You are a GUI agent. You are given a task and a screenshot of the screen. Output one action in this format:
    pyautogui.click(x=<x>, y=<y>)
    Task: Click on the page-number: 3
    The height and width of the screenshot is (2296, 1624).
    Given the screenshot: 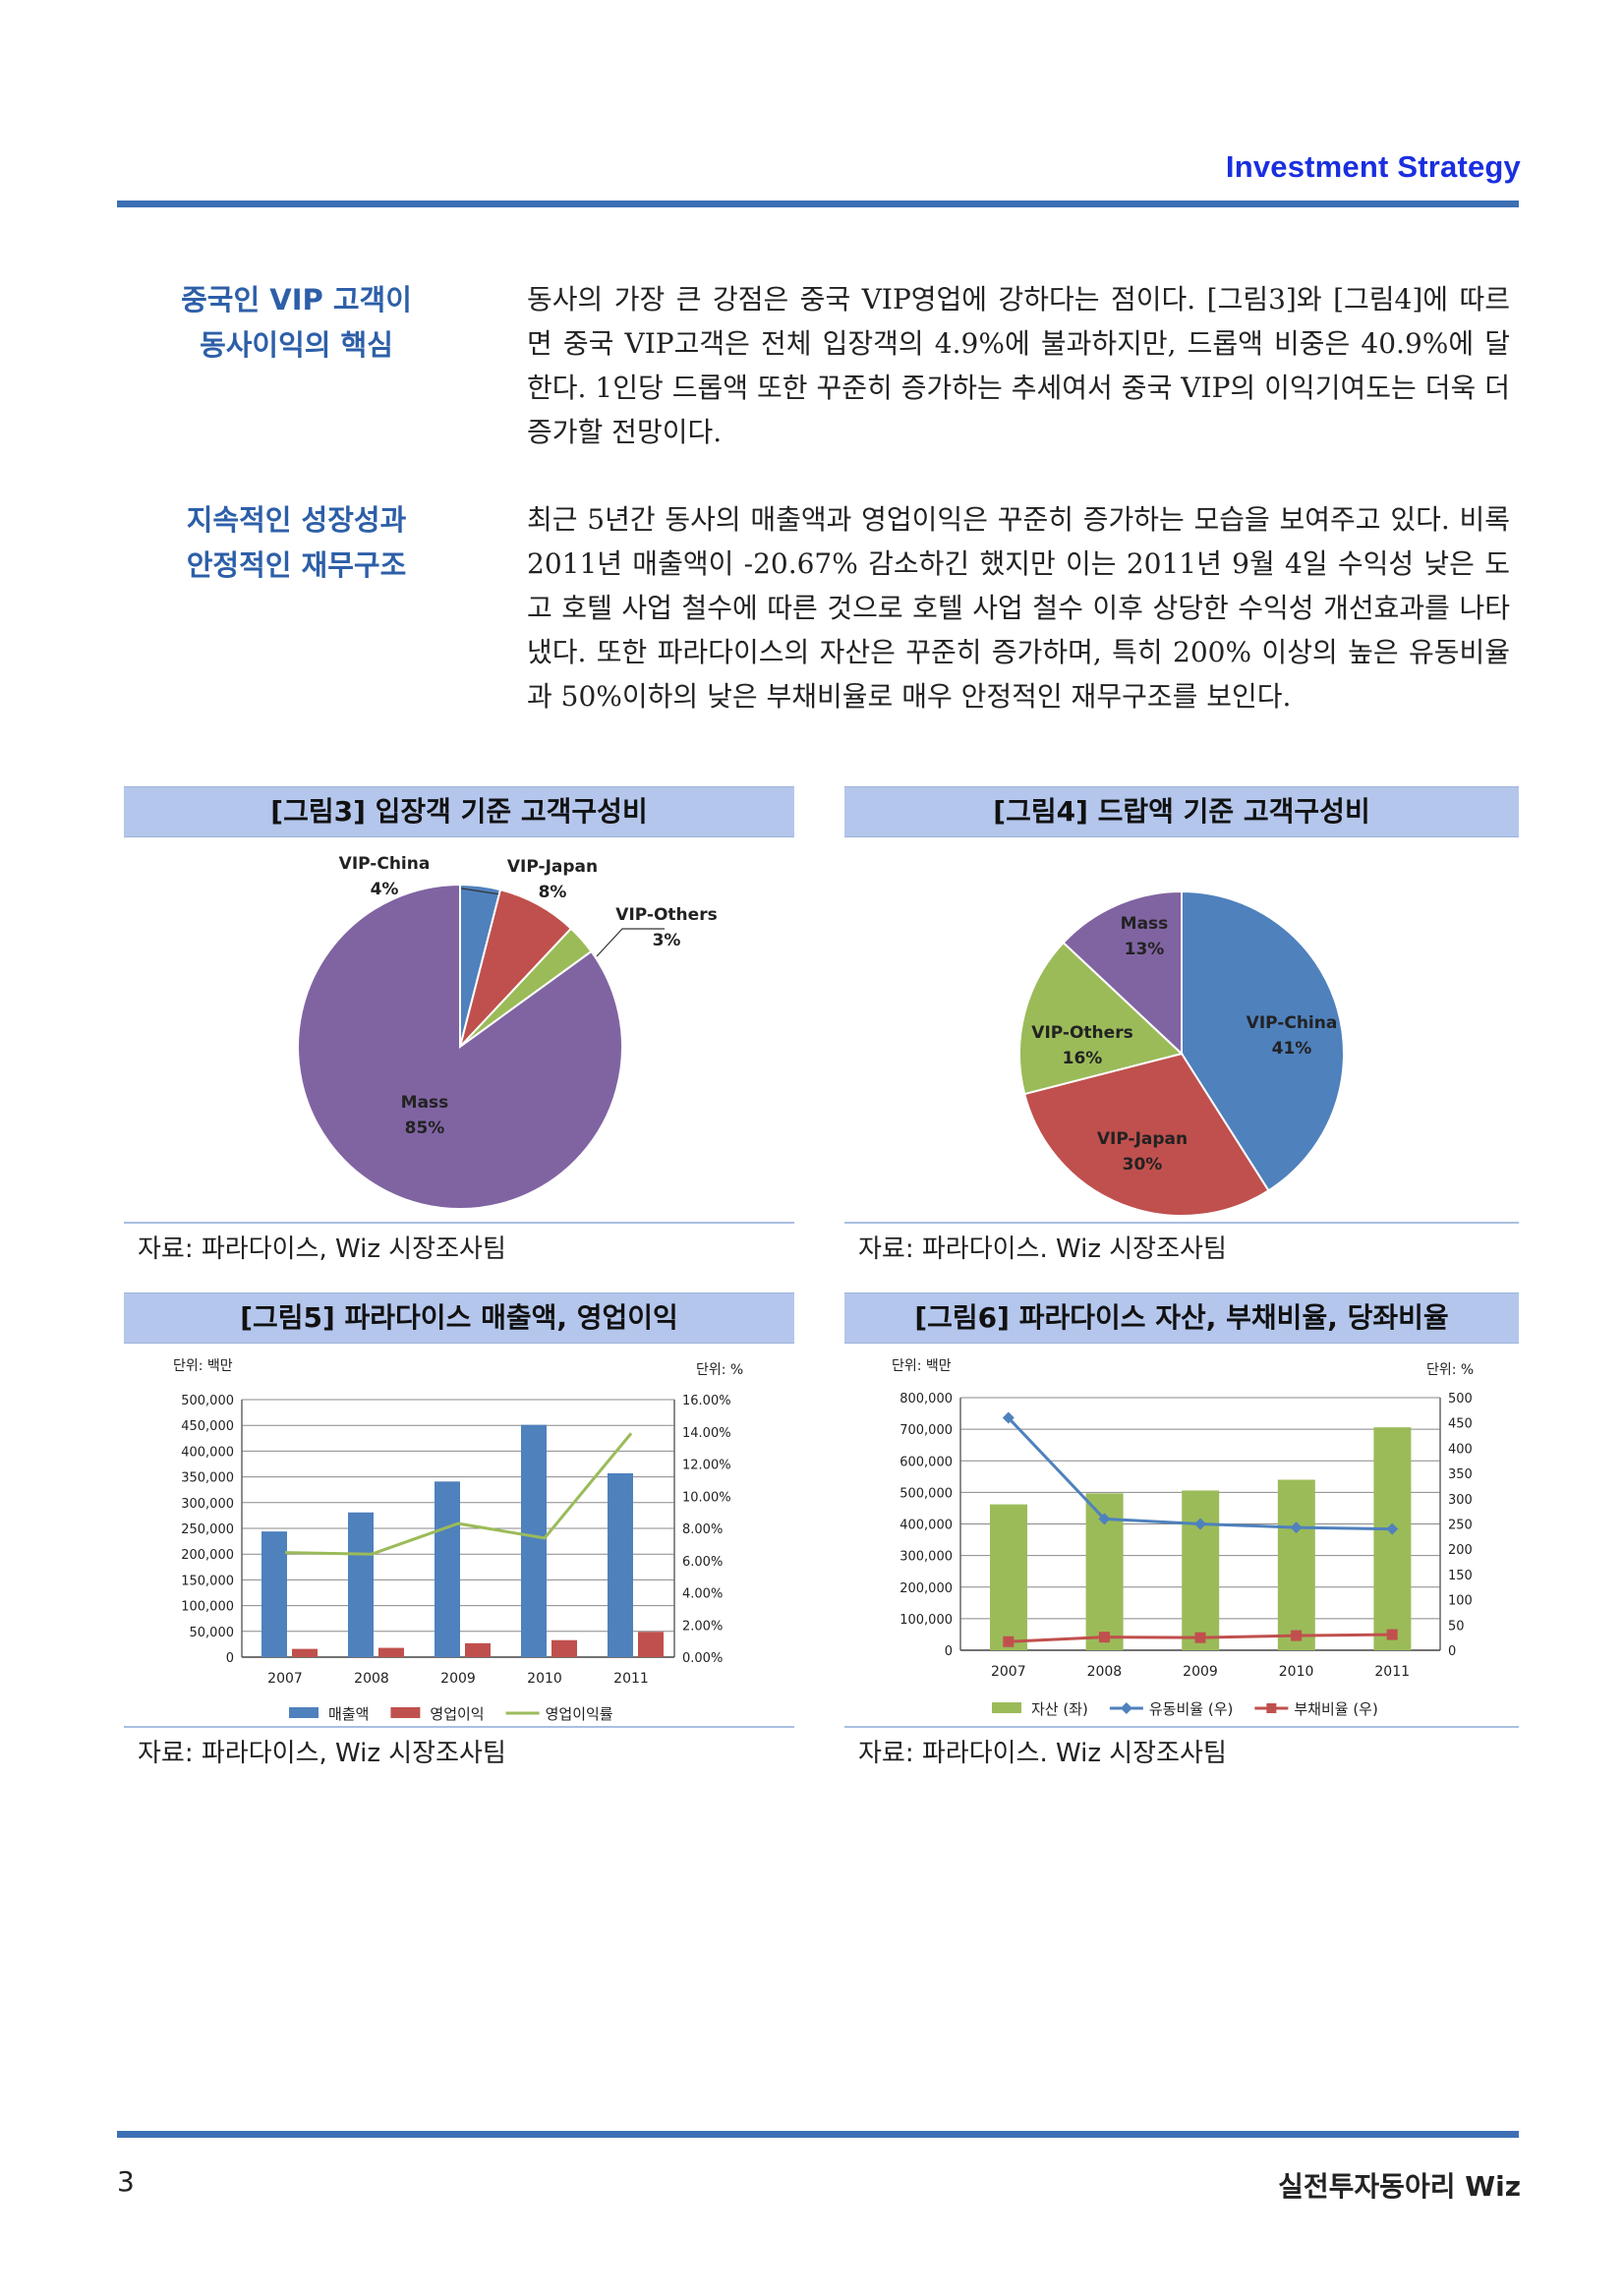 What is the action you would take?
    pyautogui.click(x=126, y=2182)
    